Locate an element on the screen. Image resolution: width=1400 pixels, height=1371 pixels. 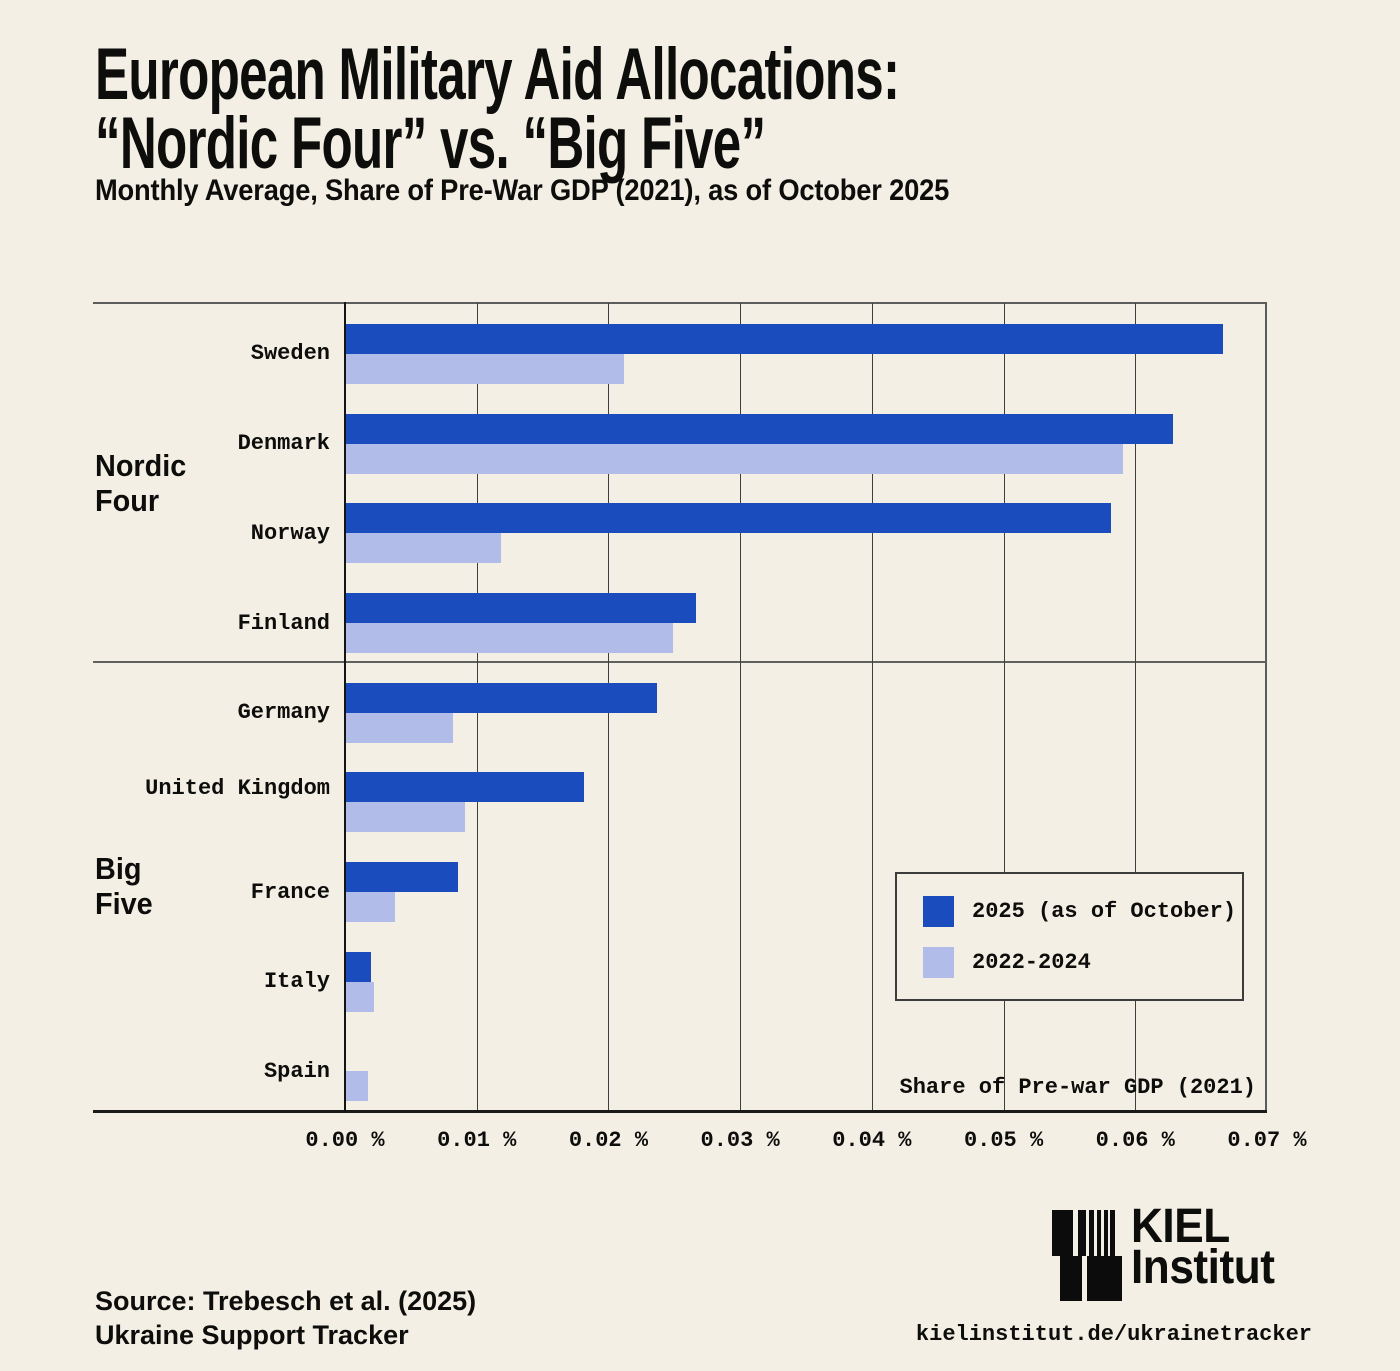
bar-denmark-2025-as-of-october- is located at coordinates (760, 428).